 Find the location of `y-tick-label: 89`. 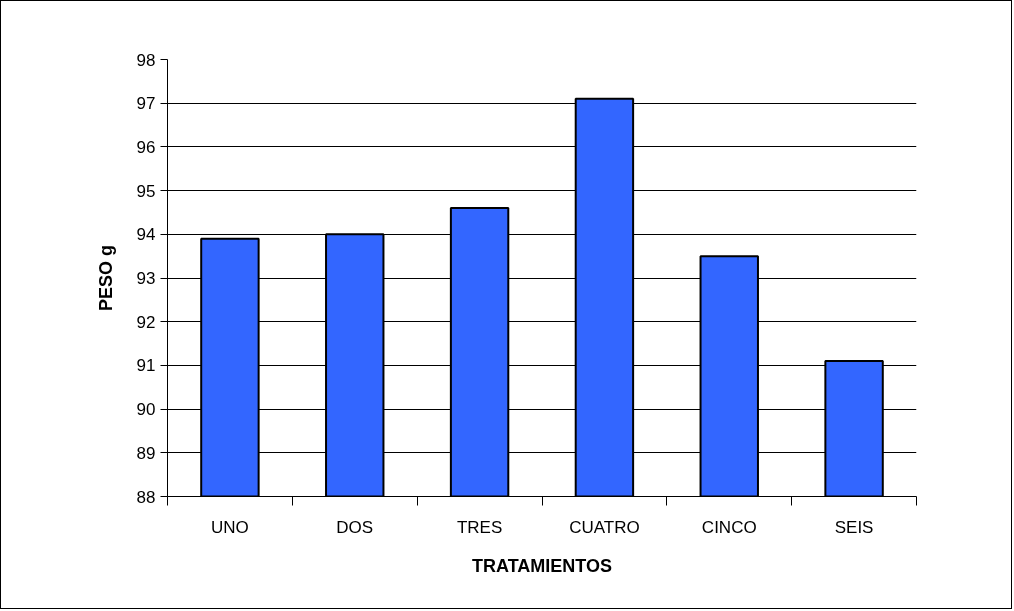

y-tick-label: 89 is located at coordinates (146, 453).